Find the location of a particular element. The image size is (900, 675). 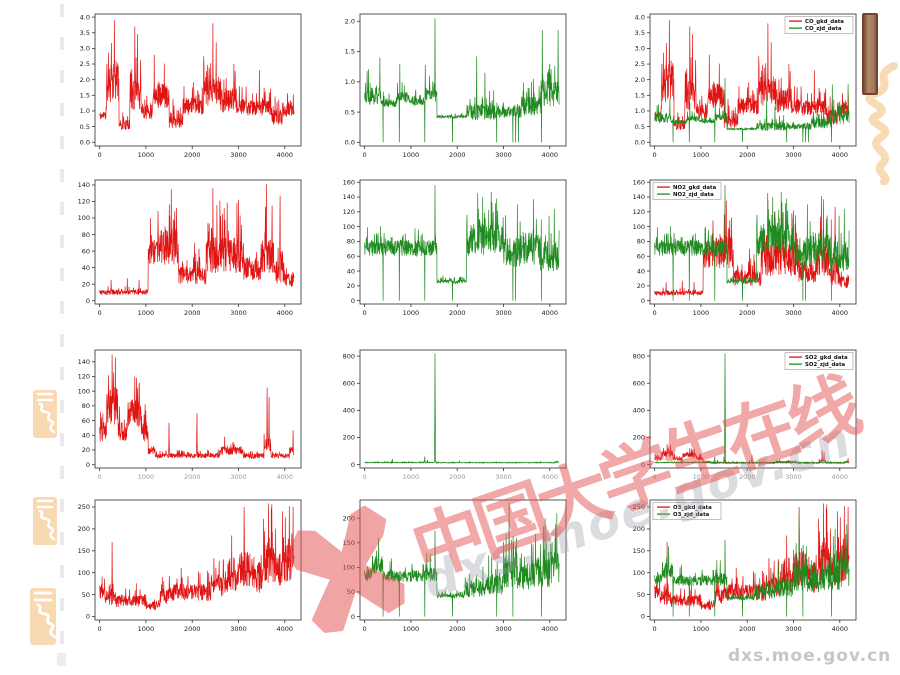

chart-so2-gkd: 0 20 40 60 80 100 120 140 0 1000 2000 3000 4000 is located at coordinates (187, 415).